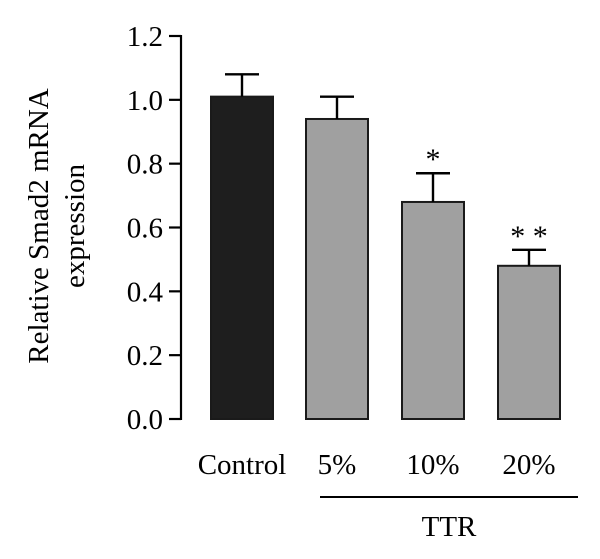  Describe the element at coordinates (529, 342) in the screenshot. I see `bar-20pct` at that location.